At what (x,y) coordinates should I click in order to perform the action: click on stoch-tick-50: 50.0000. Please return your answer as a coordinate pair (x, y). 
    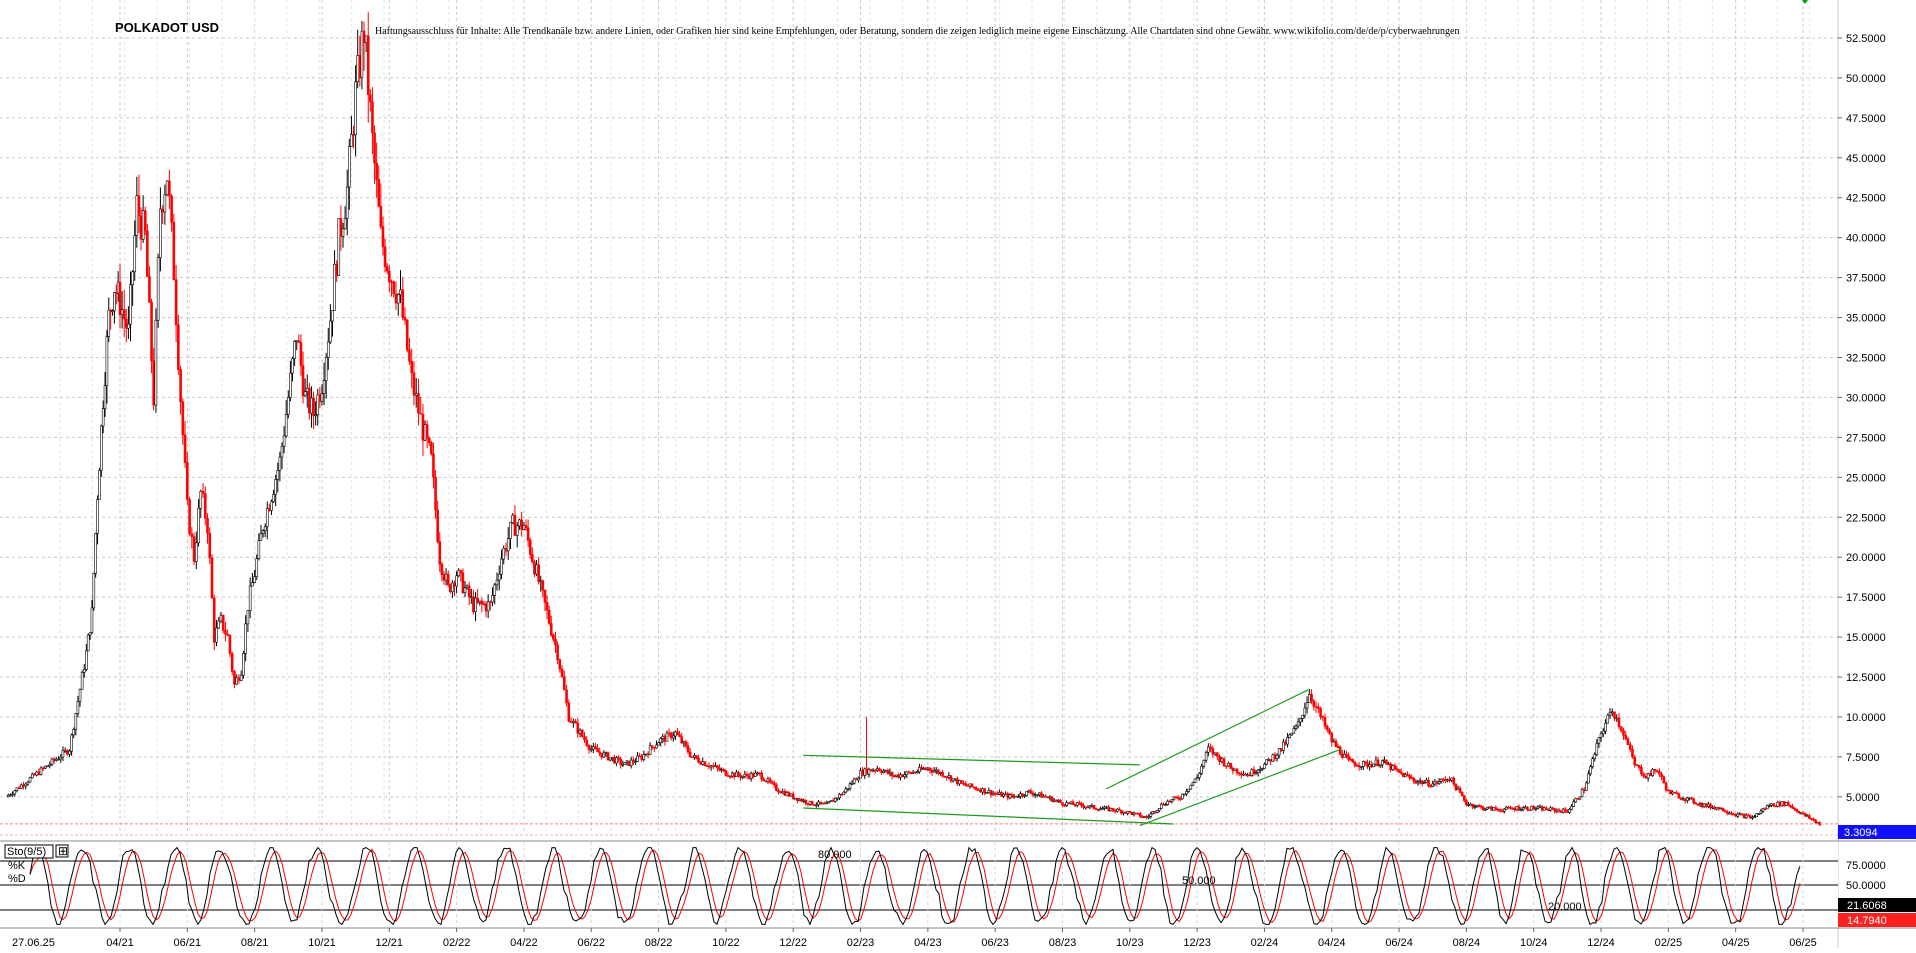
    Looking at the image, I should click on (1866, 886).